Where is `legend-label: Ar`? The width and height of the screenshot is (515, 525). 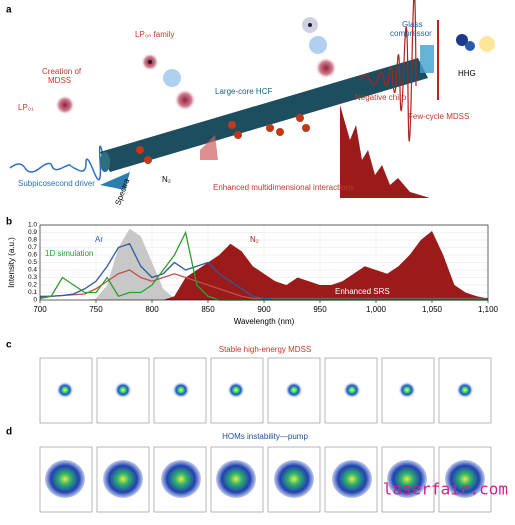 legend-label: Ar is located at coordinates (99, 239).